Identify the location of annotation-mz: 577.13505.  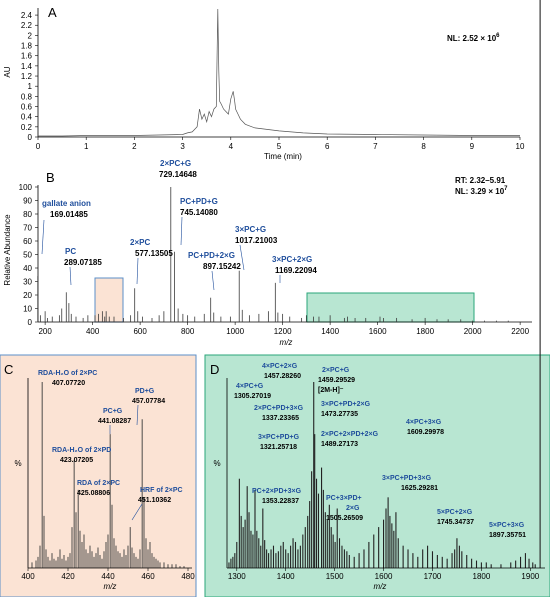
(154, 253).